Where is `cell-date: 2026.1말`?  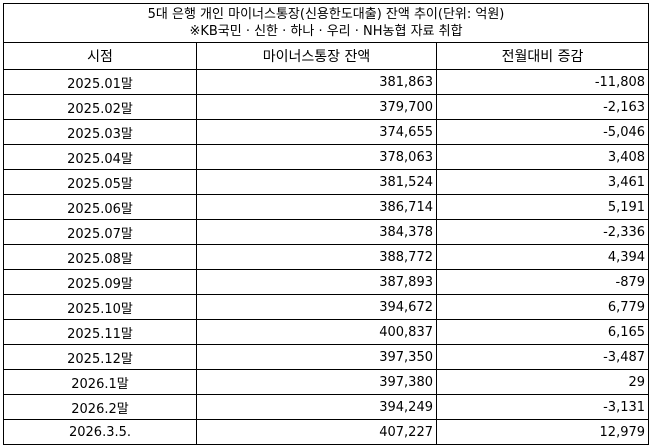 cell-date: 2026.1말 is located at coordinates (100, 382).